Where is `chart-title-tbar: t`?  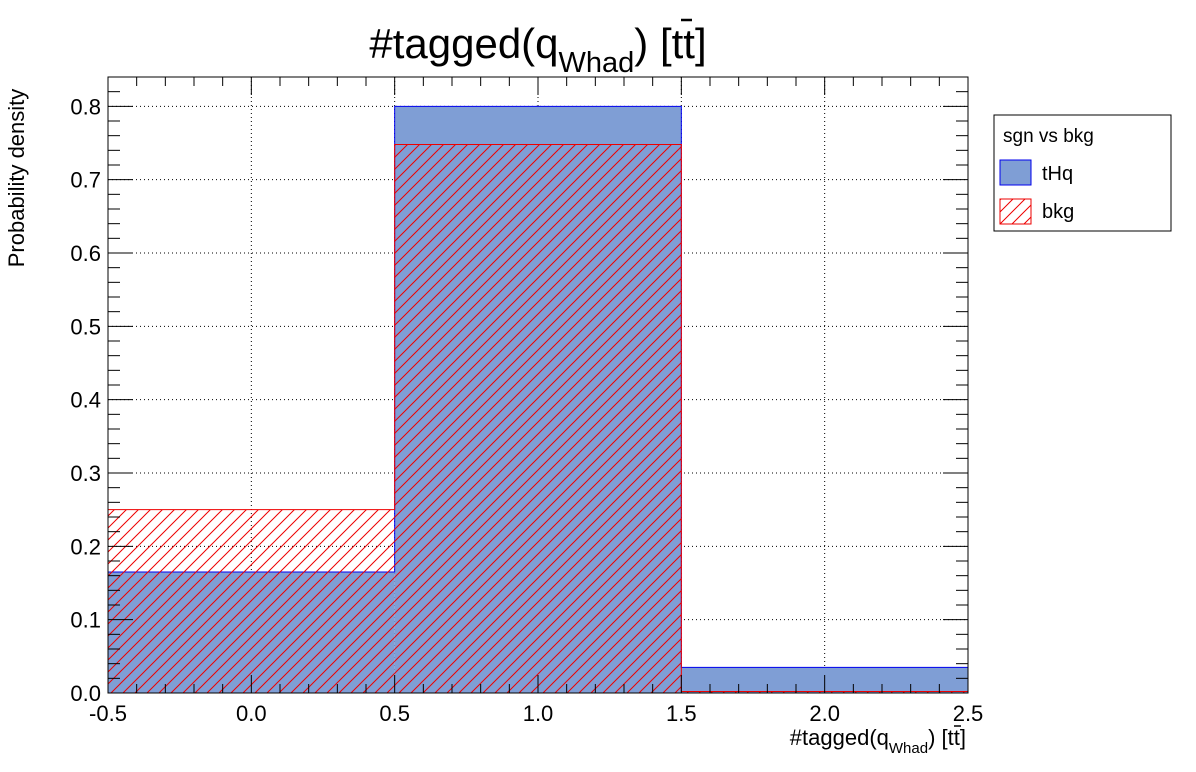 chart-title-tbar: t is located at coordinates (689, 43).